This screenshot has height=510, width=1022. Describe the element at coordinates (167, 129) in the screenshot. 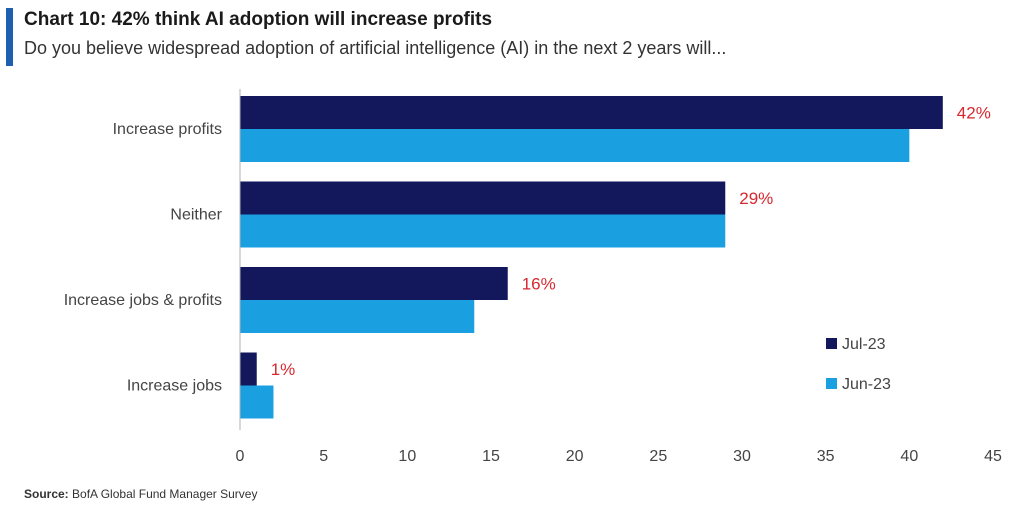

I see `category-label: Increase profits` at that location.